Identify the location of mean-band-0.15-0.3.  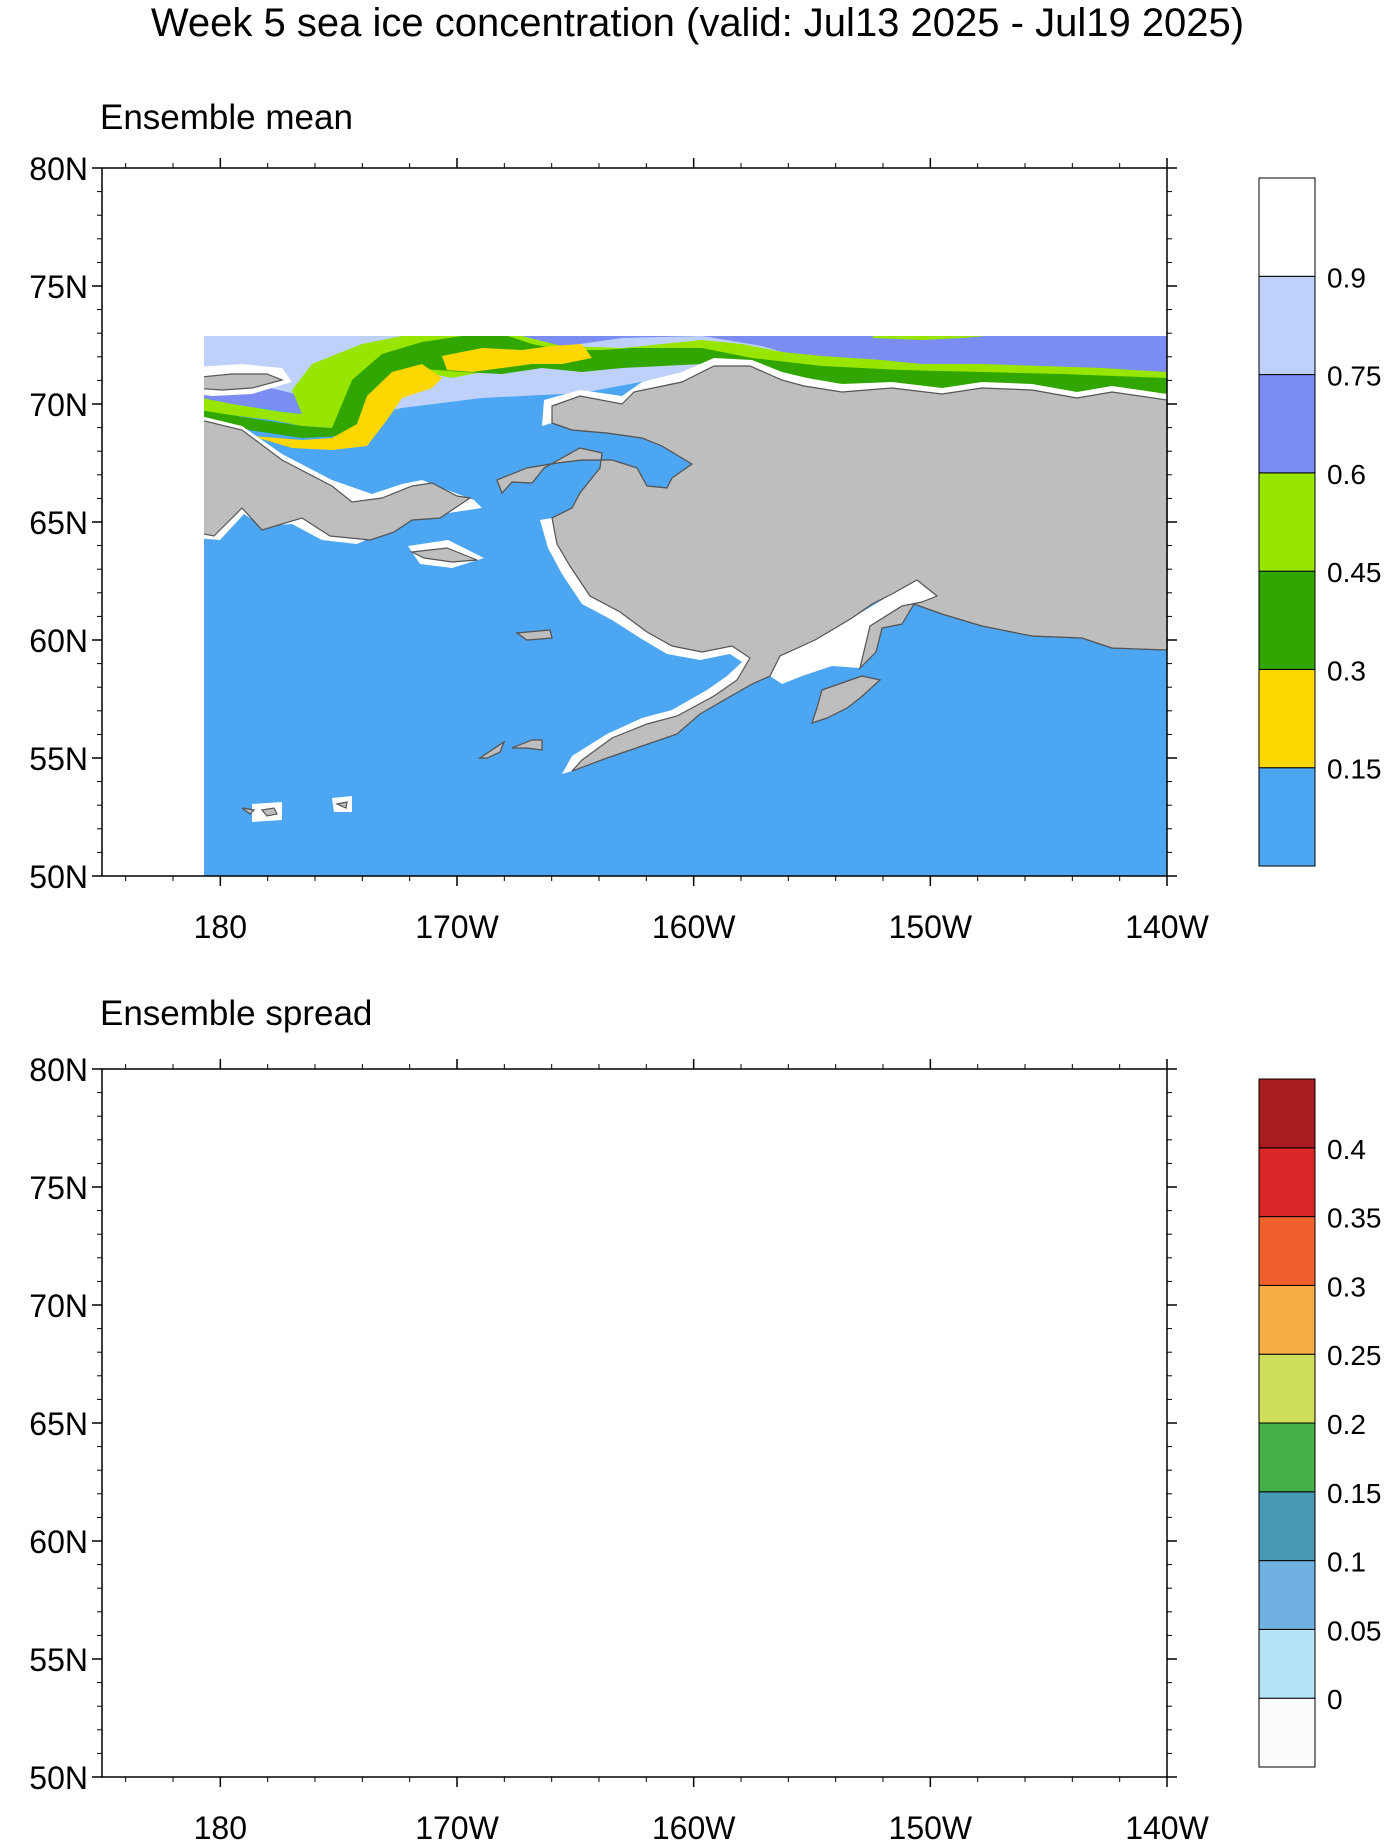
(347, 407).